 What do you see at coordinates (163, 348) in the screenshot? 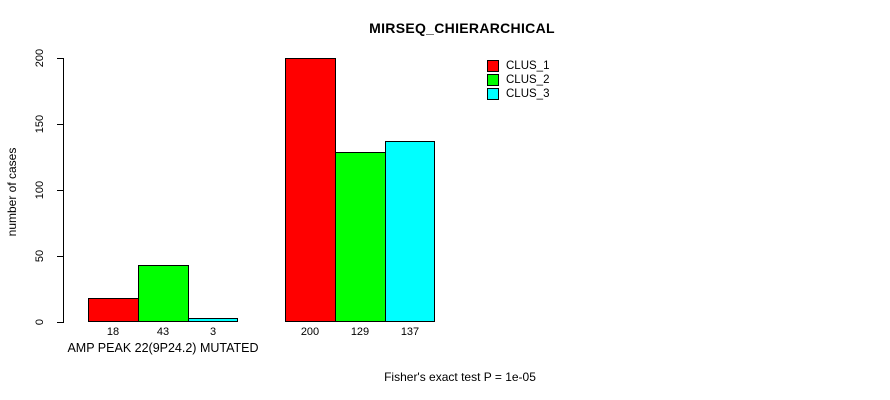
I see `x-axis-group-label: AMP PEAK 22(9P24.2) MUTATED` at bounding box center [163, 348].